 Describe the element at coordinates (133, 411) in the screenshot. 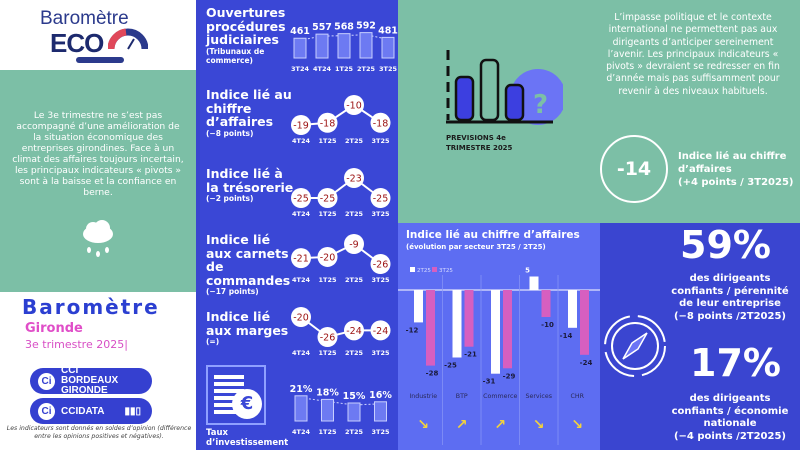

I see `bar-chart-icon: ▮▮▯` at that location.